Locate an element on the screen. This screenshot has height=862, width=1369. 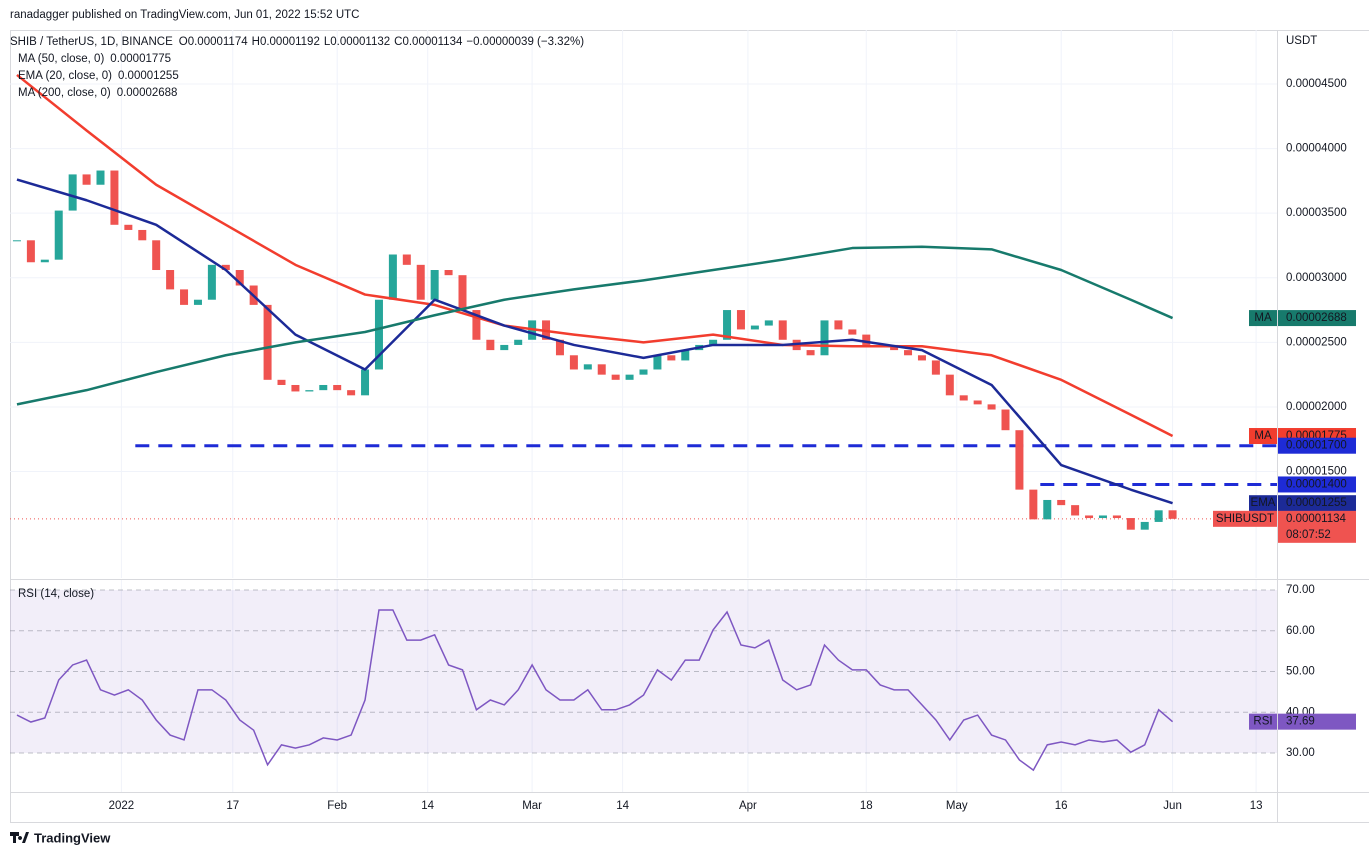
legend-name: MA (200, close, 0) is located at coordinates (64, 93).